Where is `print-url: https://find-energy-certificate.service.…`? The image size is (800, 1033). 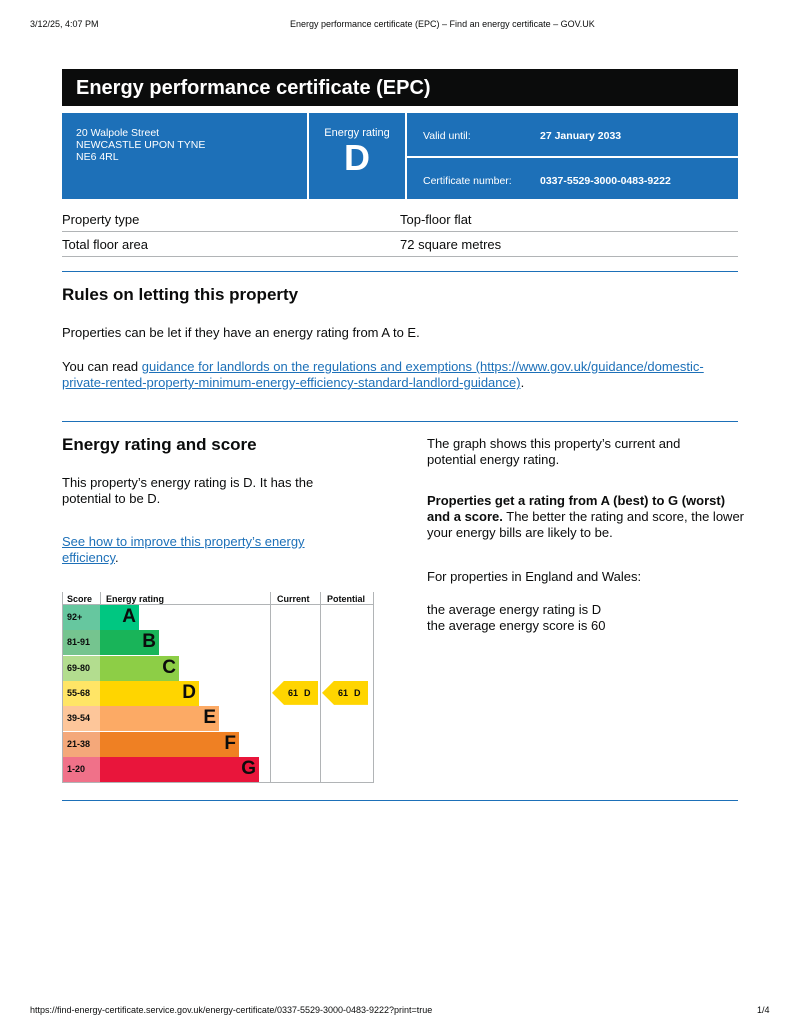 print-url: https://find-energy-certificate.service.… is located at coordinates (231, 1010).